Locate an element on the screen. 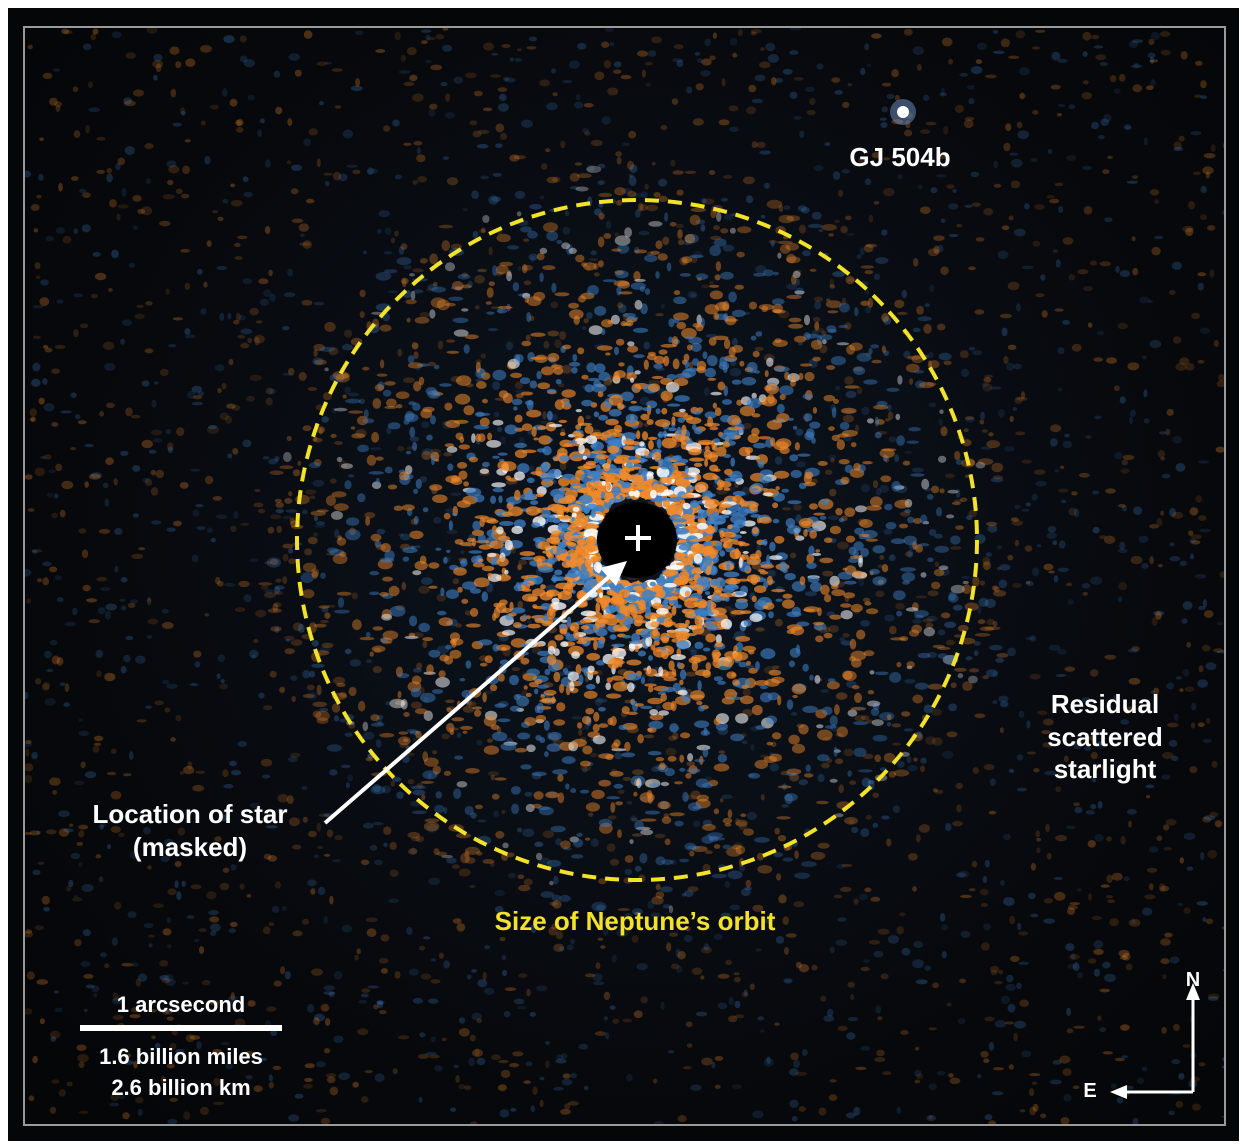  scale-bar-km: 2.6 billion km is located at coordinates (181, 1087).